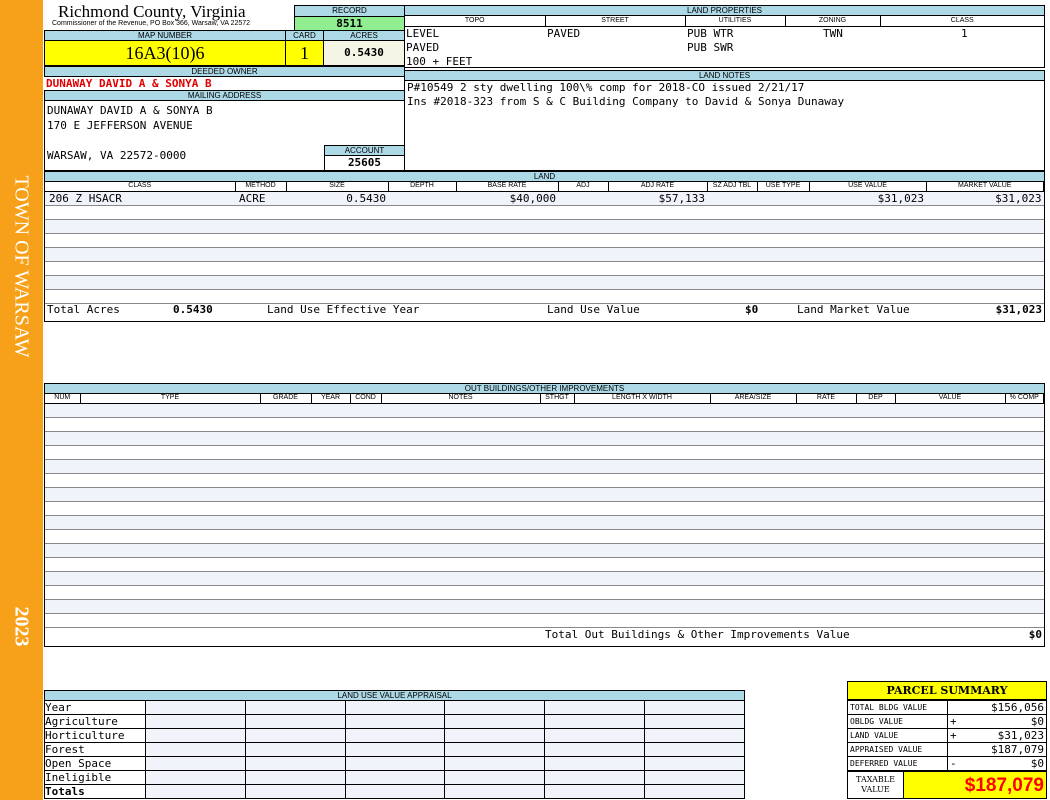 The image size is (1050, 800). I want to click on class-value: 1, so click(964, 33).